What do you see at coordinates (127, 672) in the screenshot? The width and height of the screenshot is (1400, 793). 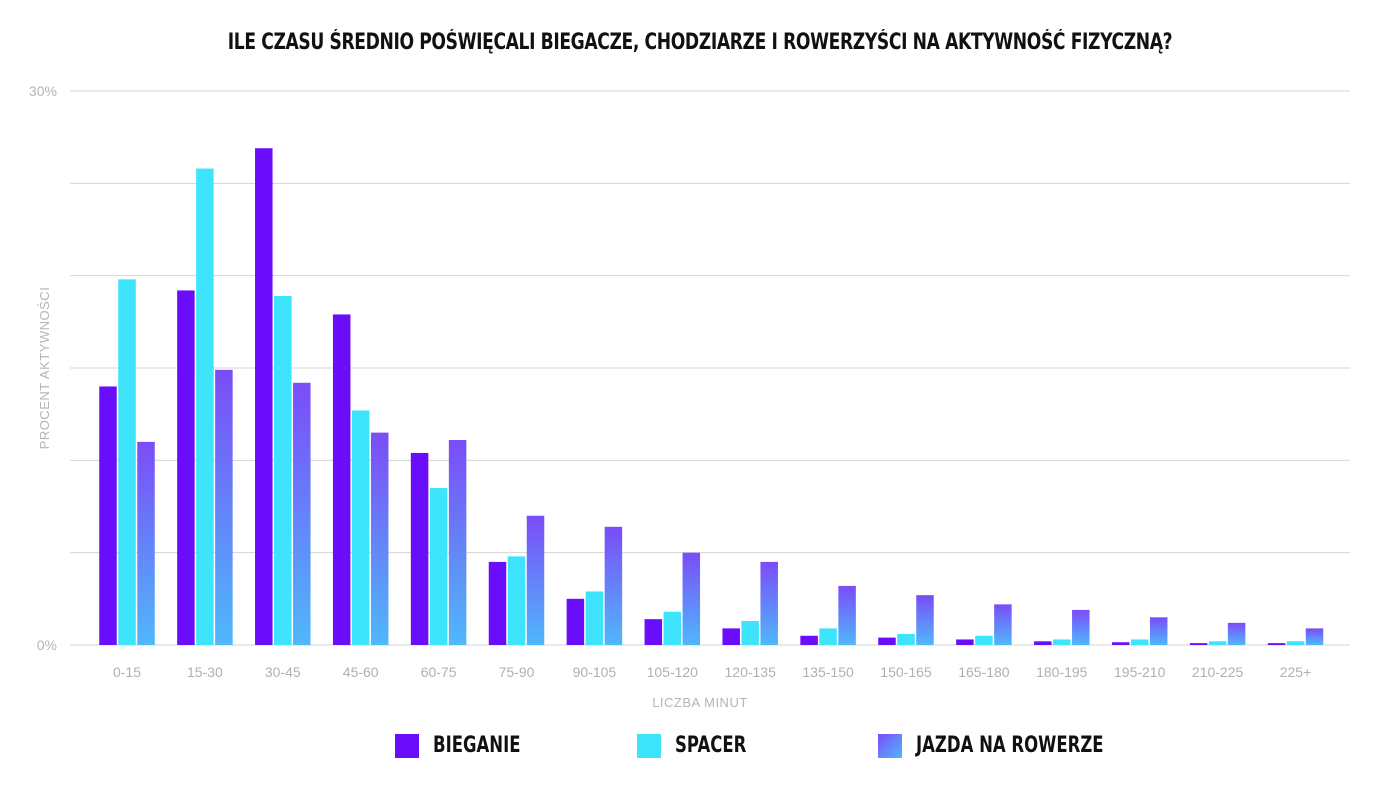 I see `x-tick-label: 0-15` at bounding box center [127, 672].